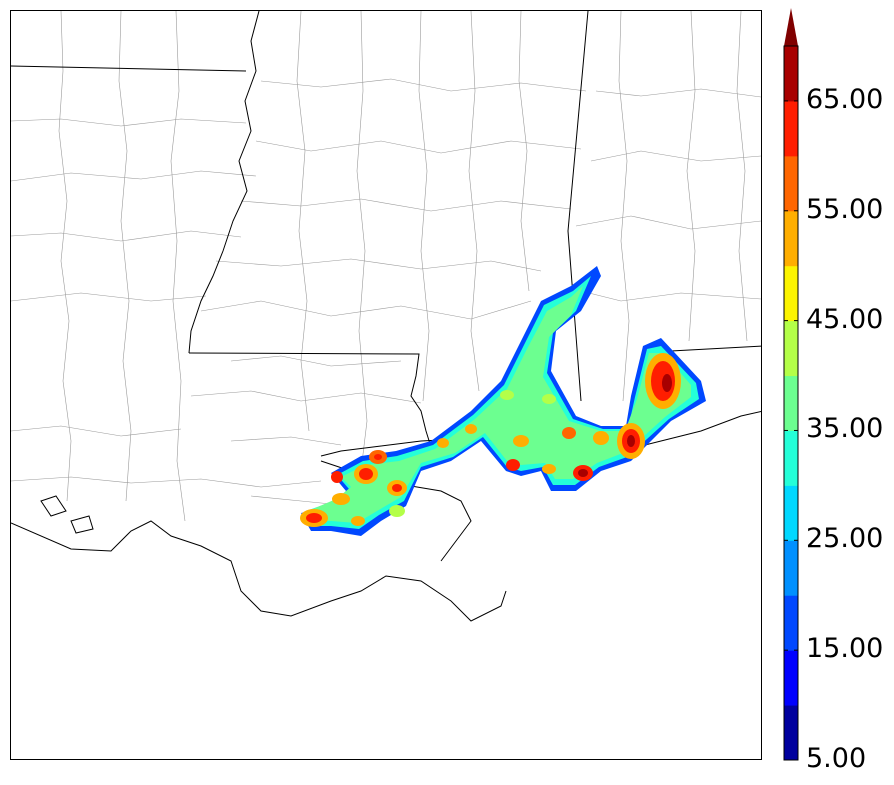  Describe the element at coordinates (791, 27) in the screenshot. I see `colorbar-extend-arrow` at that location.